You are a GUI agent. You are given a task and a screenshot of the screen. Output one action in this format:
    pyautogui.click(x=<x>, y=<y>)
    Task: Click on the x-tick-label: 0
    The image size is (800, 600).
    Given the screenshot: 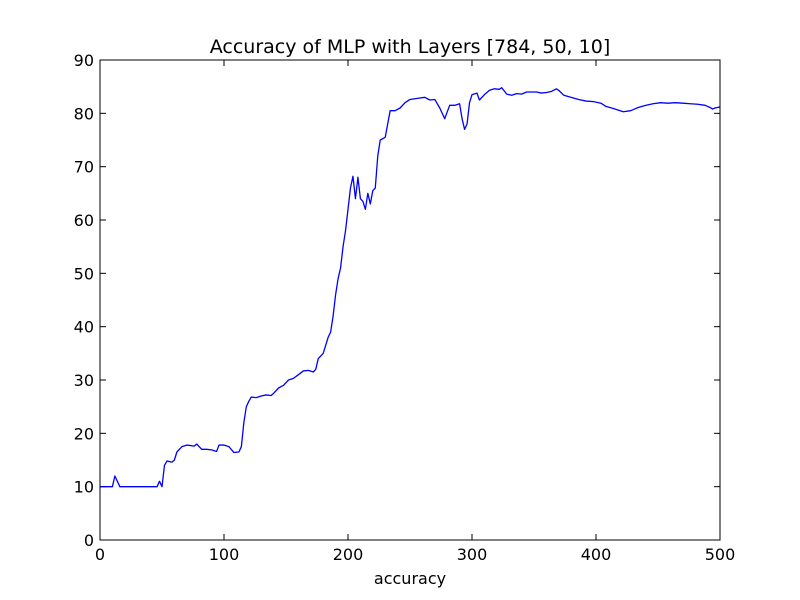 What is the action you would take?
    pyautogui.click(x=100, y=554)
    